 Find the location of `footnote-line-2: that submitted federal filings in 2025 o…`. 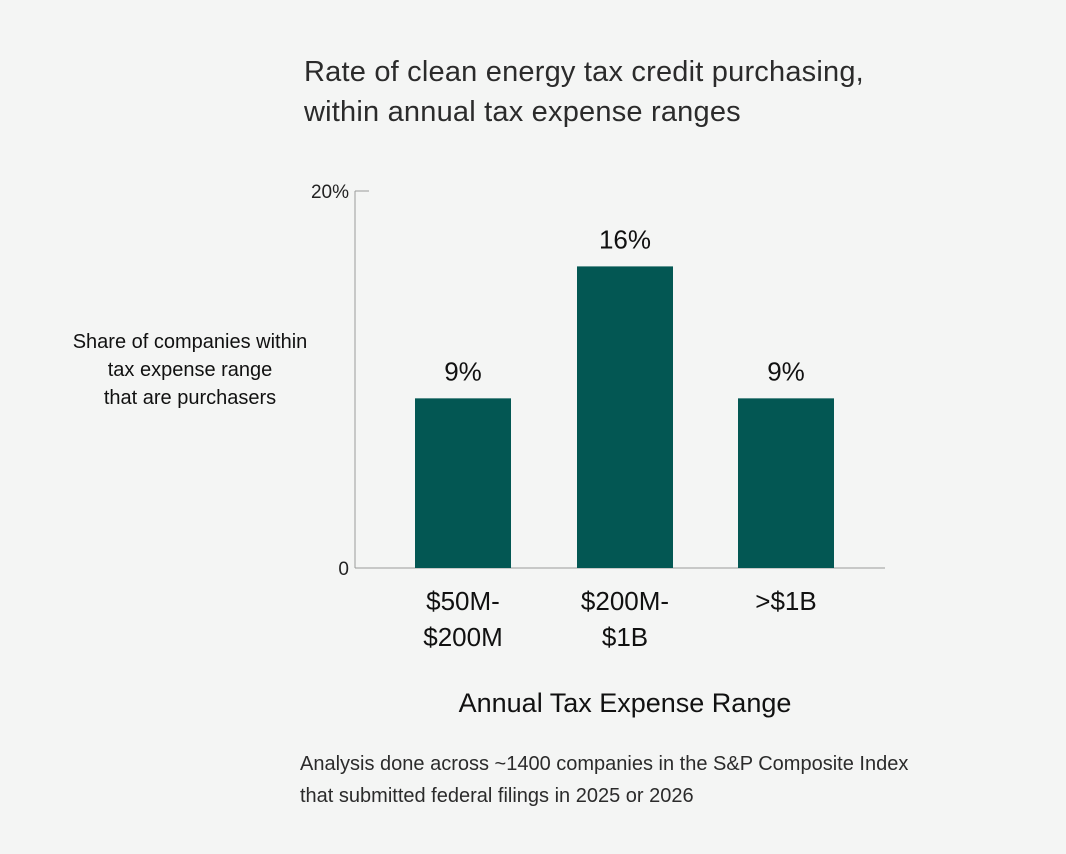

footnote-line-2: that submitted federal filings in 2025 o… is located at coordinates (497, 796).